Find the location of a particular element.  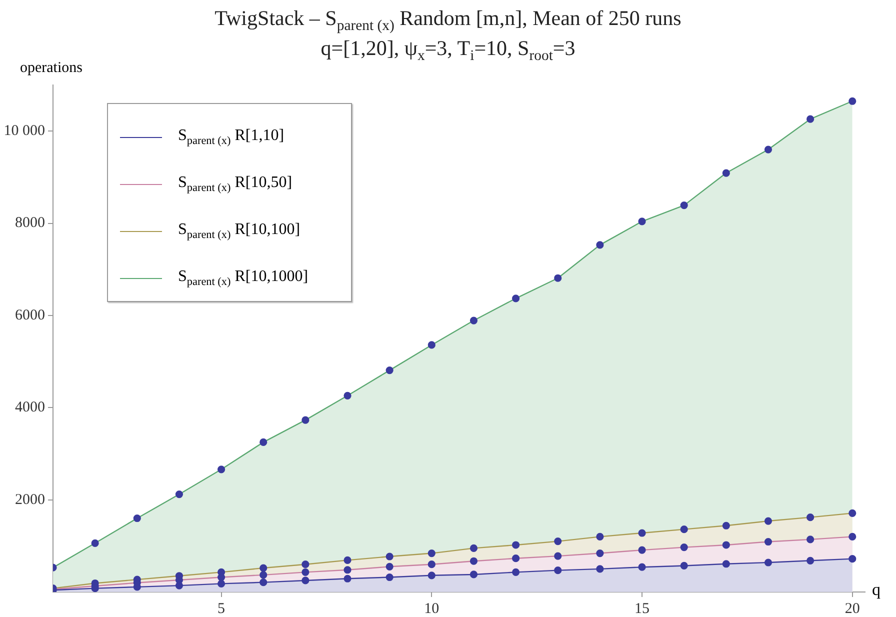

y-tick-label: 4000 is located at coordinates (30, 408).